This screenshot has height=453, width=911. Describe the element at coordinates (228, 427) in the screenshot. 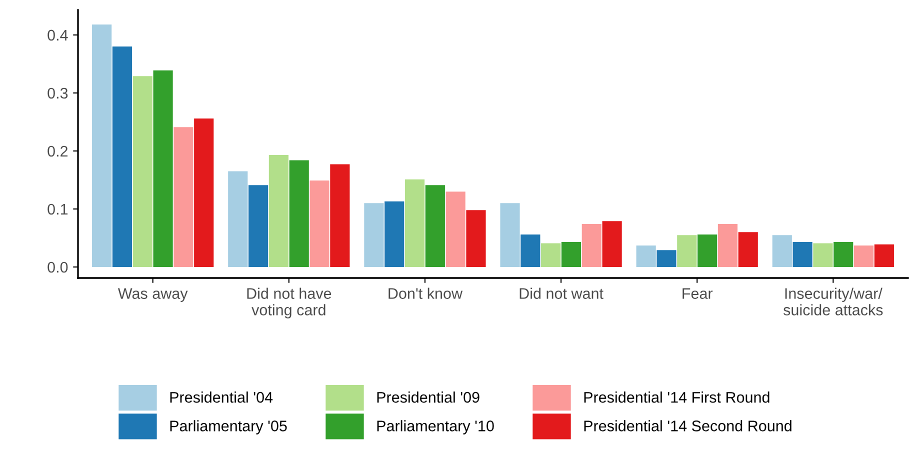

I see `legend-label: Parliamentary '05` at that location.